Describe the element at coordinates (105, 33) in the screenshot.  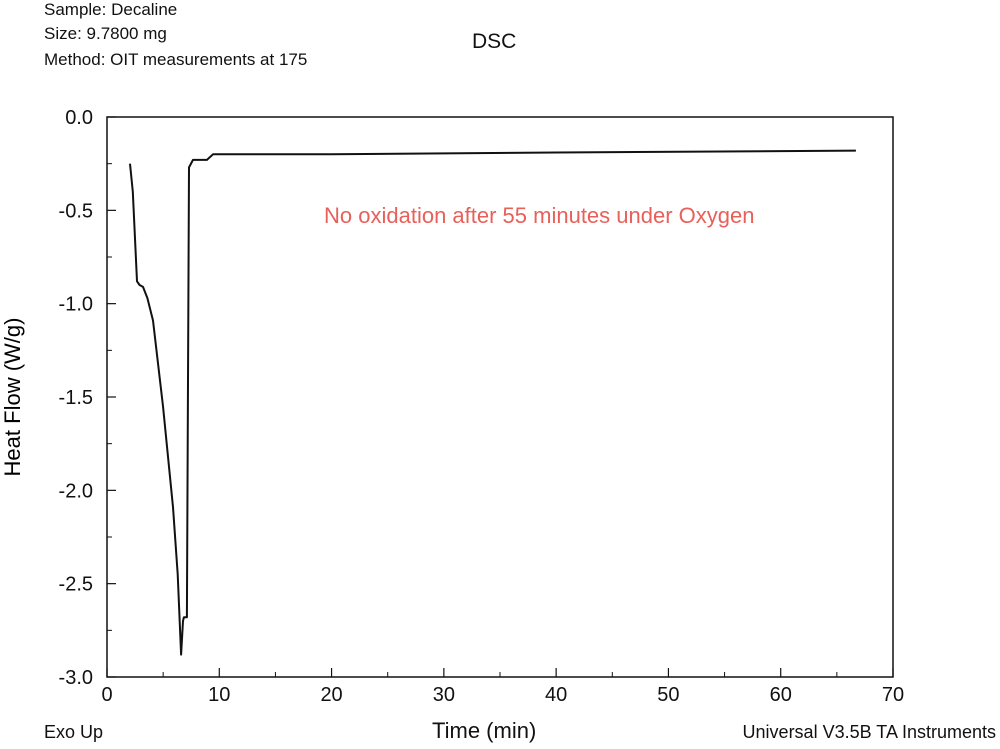
I see `size-label: Size: 9.7800 mg` at that location.